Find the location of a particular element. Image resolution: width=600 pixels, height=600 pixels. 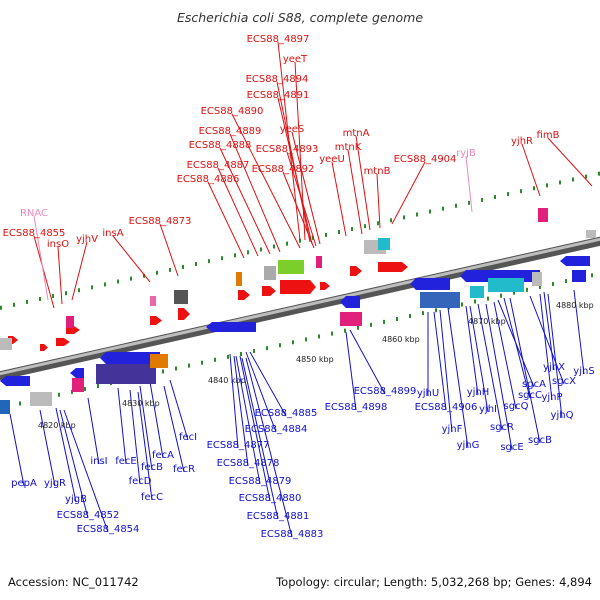

gene-label: insI is located at coordinates (98, 461).